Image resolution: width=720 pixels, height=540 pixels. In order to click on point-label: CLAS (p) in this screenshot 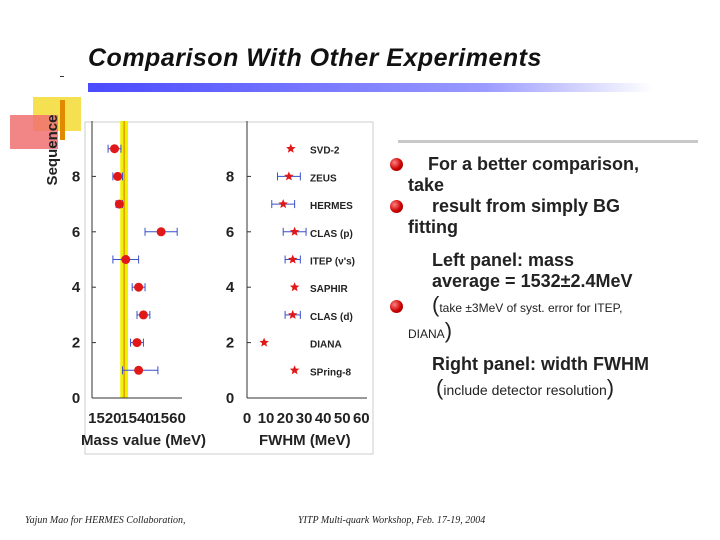, I will do `click(331, 234)`.